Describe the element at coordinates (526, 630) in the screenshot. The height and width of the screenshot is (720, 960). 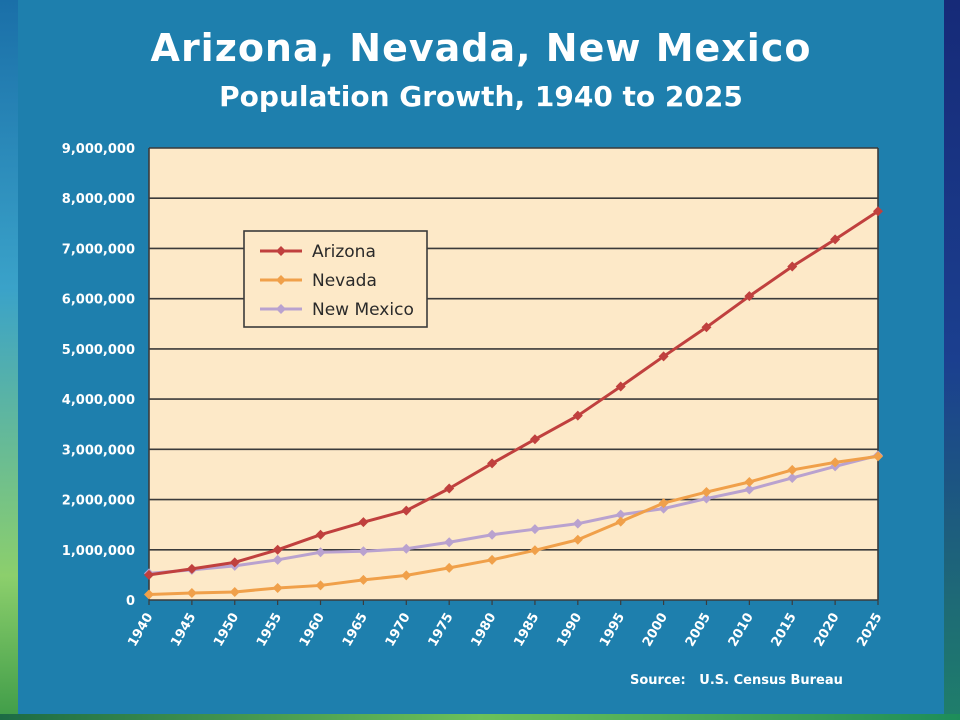
I see `x-tick-label: 1985` at that location.